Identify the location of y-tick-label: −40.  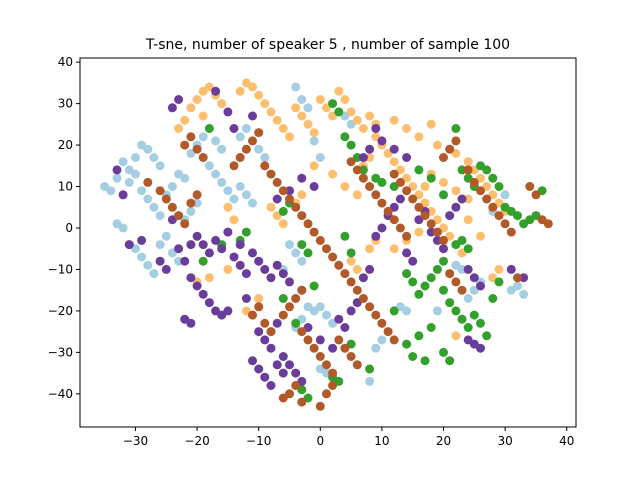
(60, 394).